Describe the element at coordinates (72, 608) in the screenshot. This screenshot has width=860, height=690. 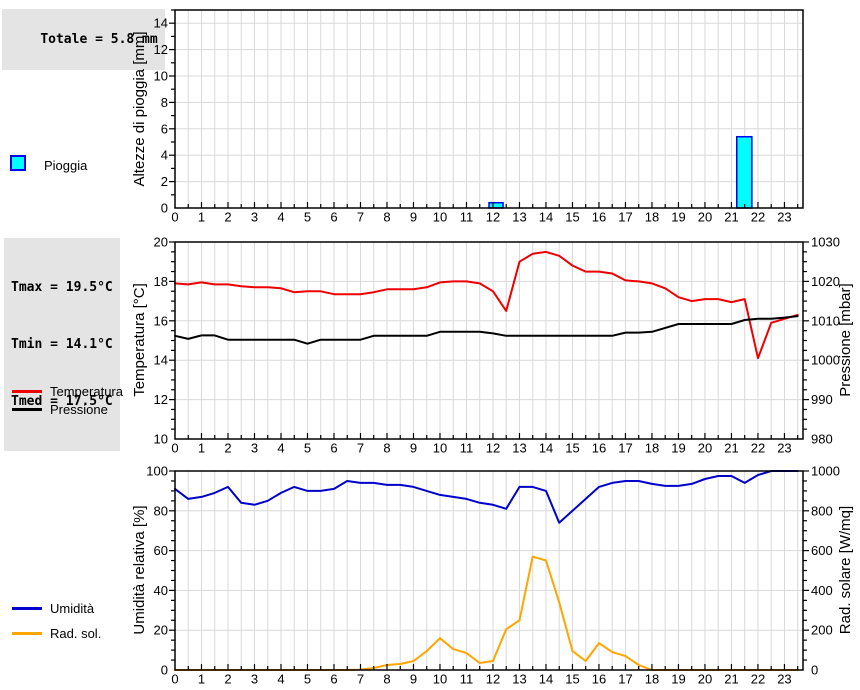
I see `humidity-legend-label: Umidità` at that location.